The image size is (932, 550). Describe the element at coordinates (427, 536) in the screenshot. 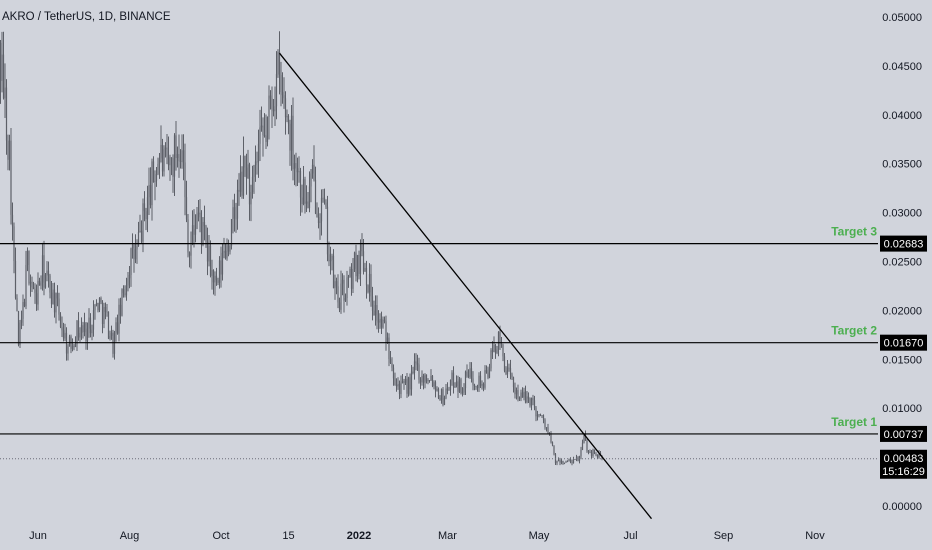

I see `time-axis: Jun Aug Oct 15 2022 Mar May Jul Sep Nov` at that location.